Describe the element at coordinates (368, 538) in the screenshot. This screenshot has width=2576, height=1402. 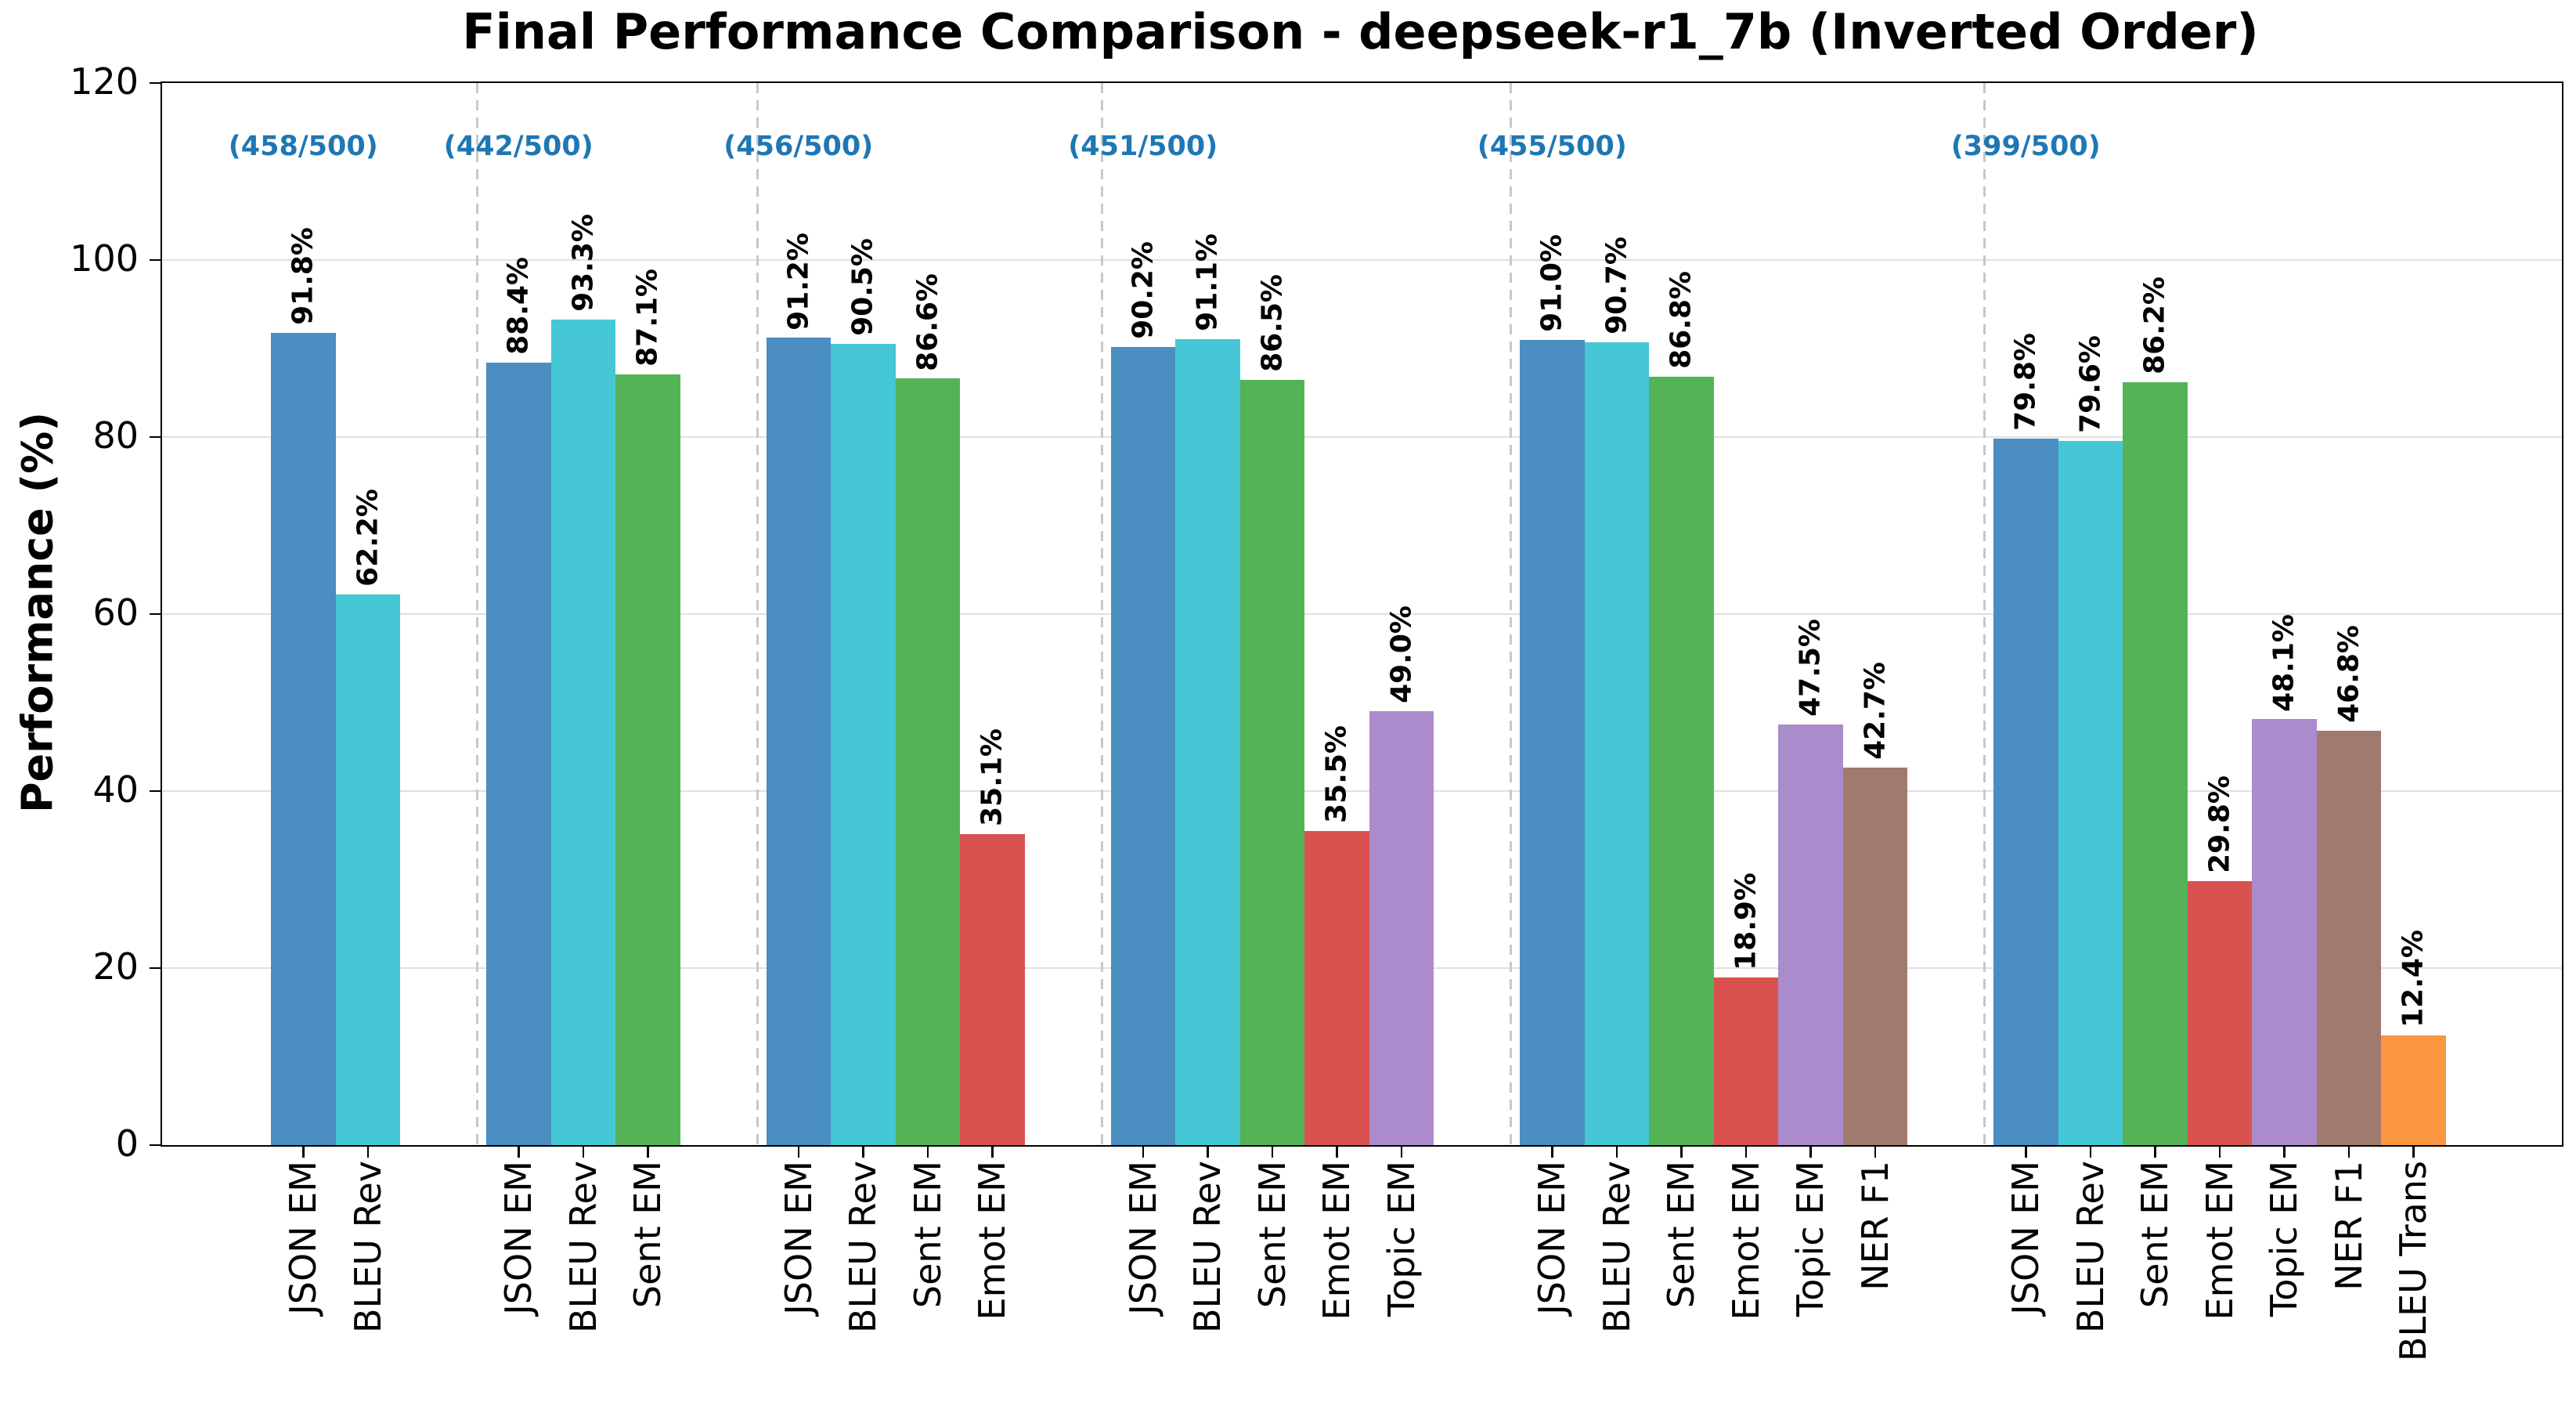
I see `bar-value-label: 62.2%` at that location.